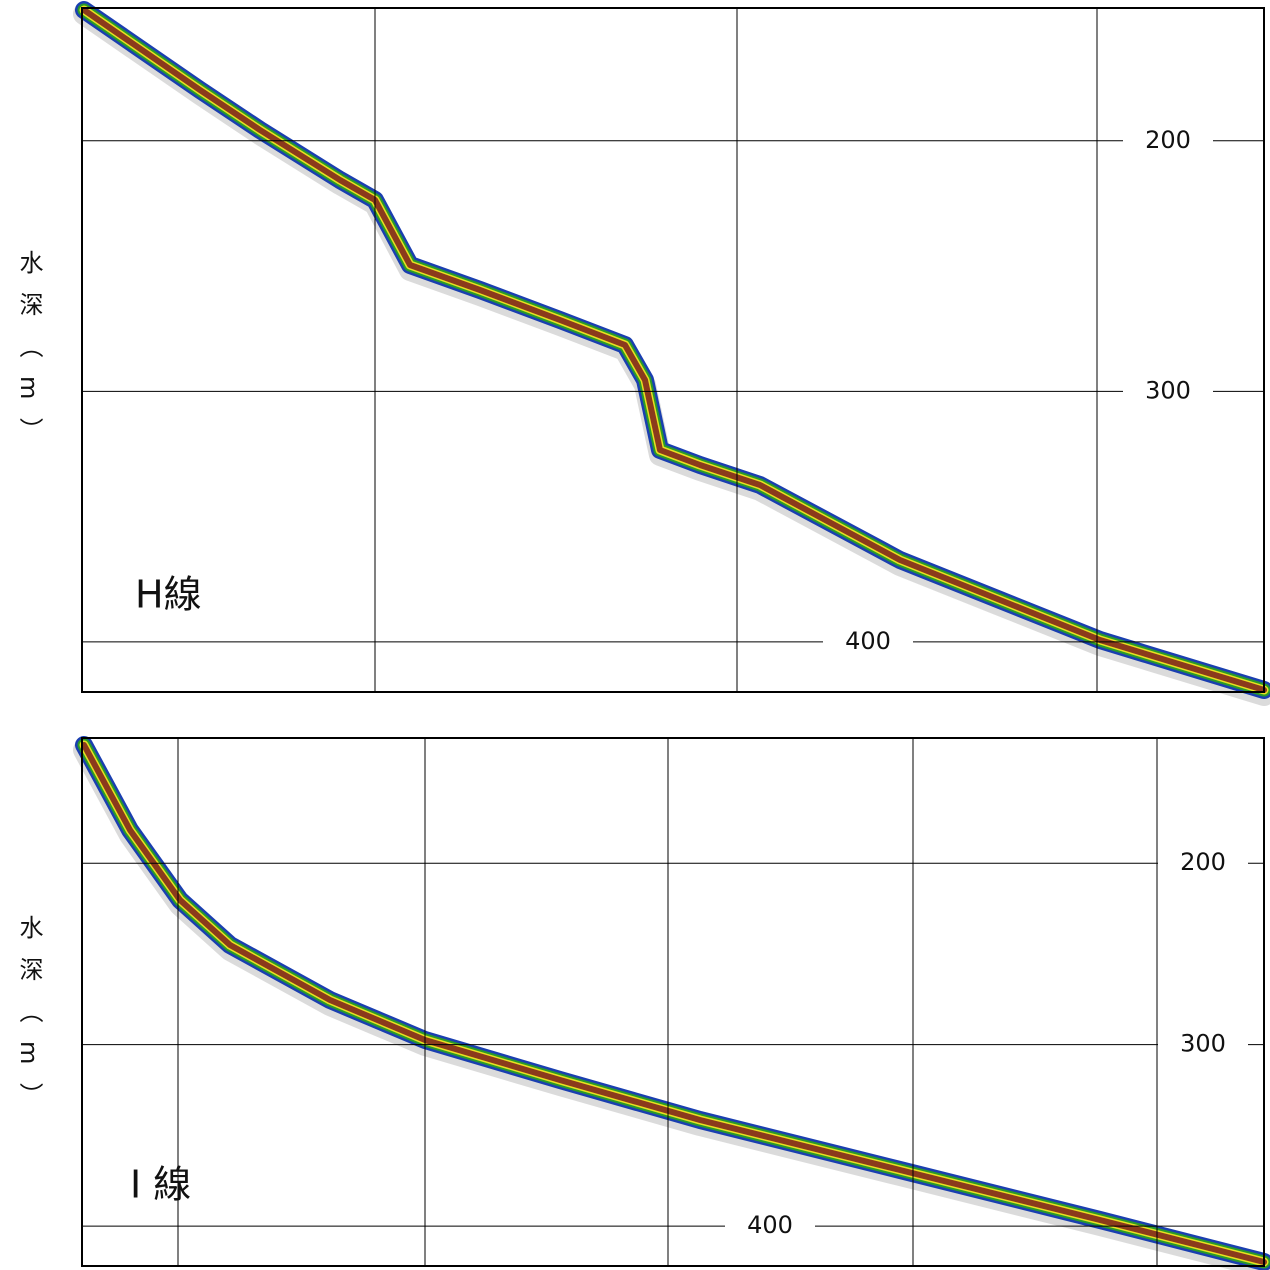 The width and height of the screenshot is (1270, 1270). Describe the element at coordinates (168, 595) in the screenshot. I see `panel-label: H線` at that location.